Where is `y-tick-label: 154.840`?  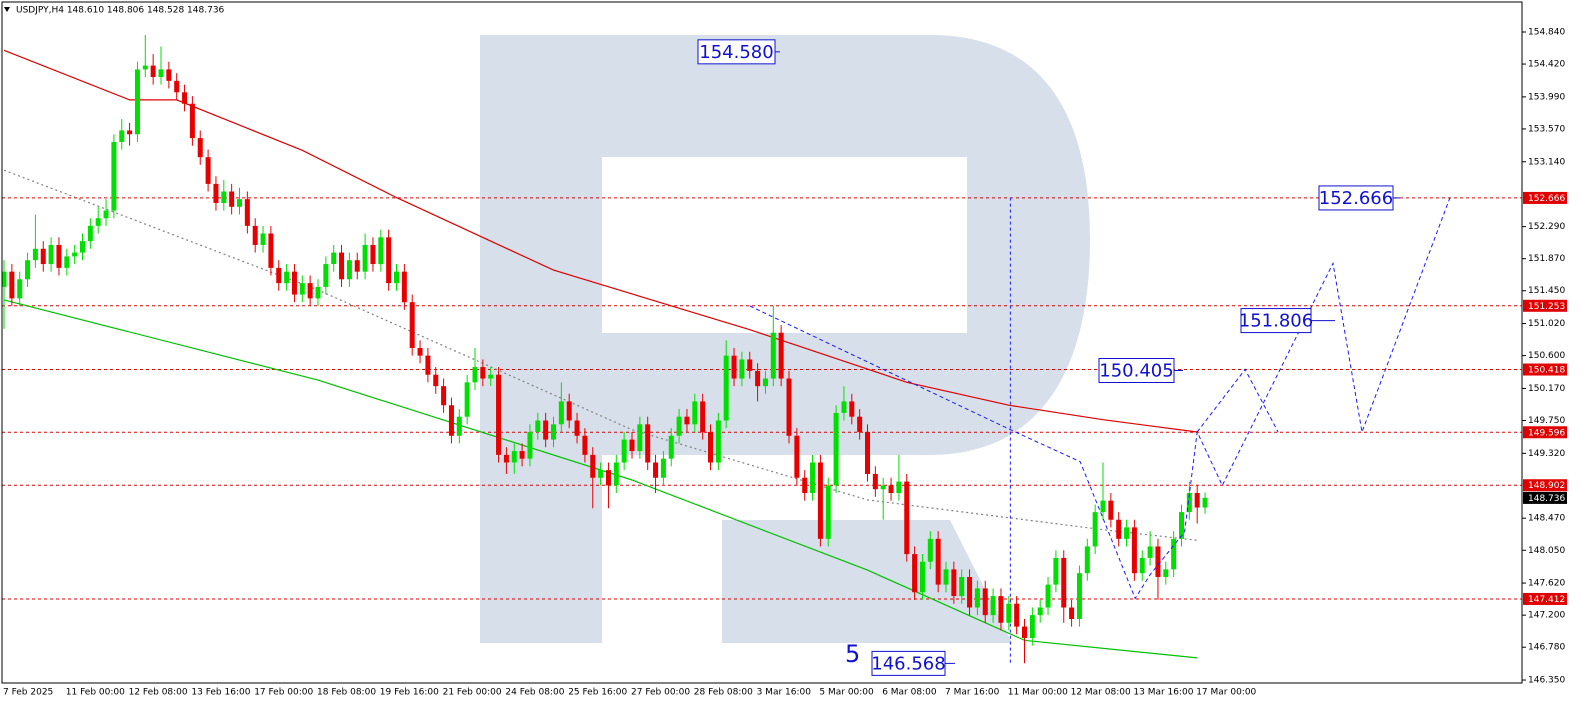
y-tick-label: 154.840 is located at coordinates (1546, 32).